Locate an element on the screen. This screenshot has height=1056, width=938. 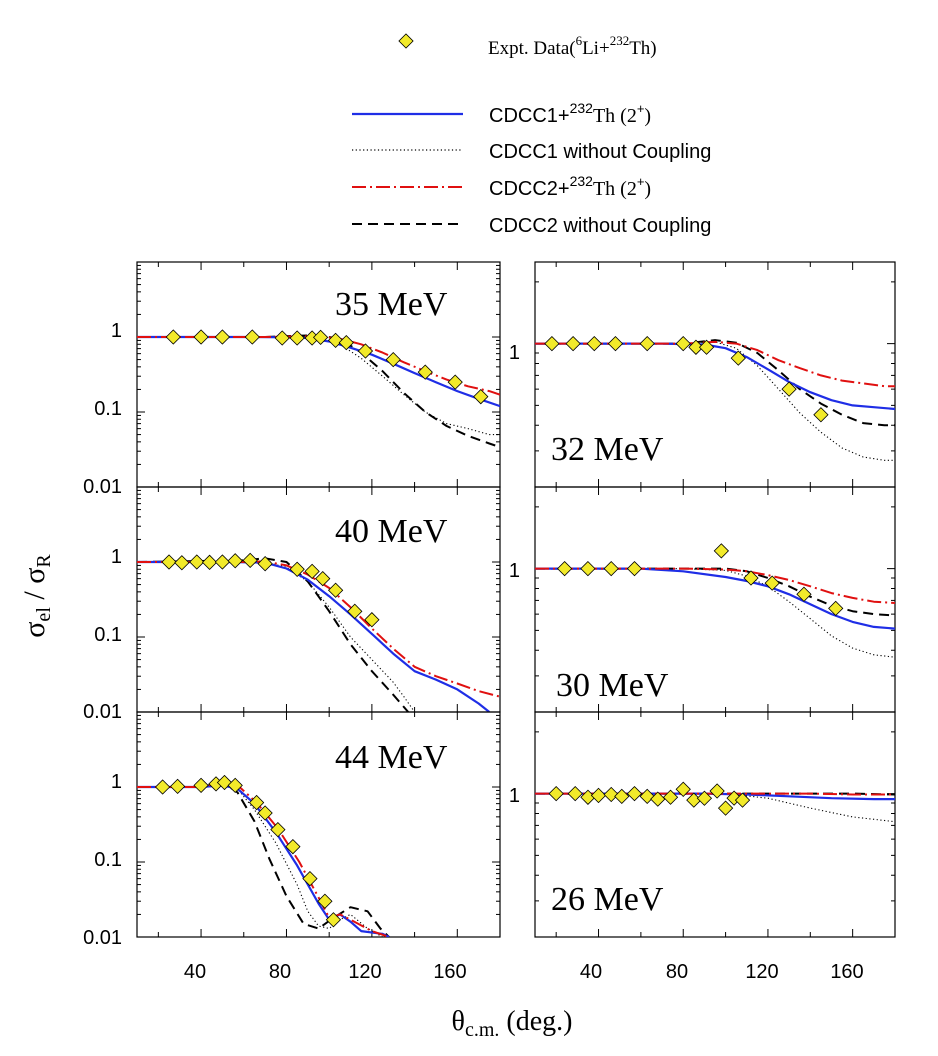
panel-32-mev is located at coordinates (715, 374).